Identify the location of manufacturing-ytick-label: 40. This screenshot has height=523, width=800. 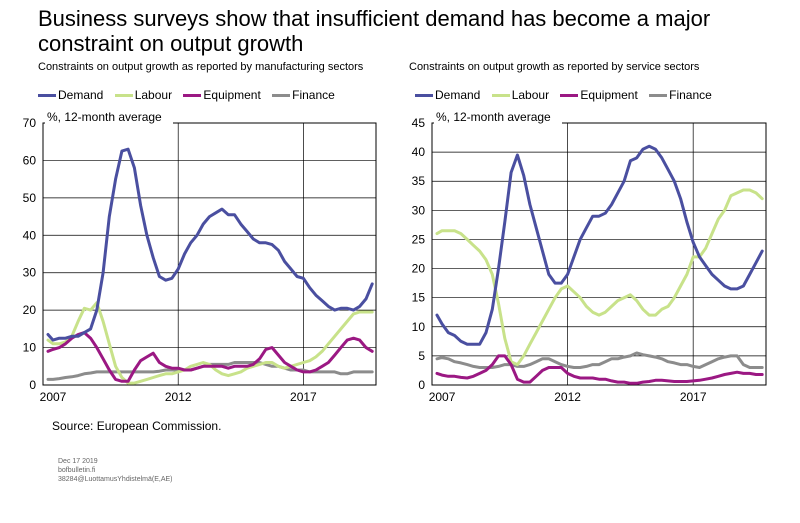
(30, 235).